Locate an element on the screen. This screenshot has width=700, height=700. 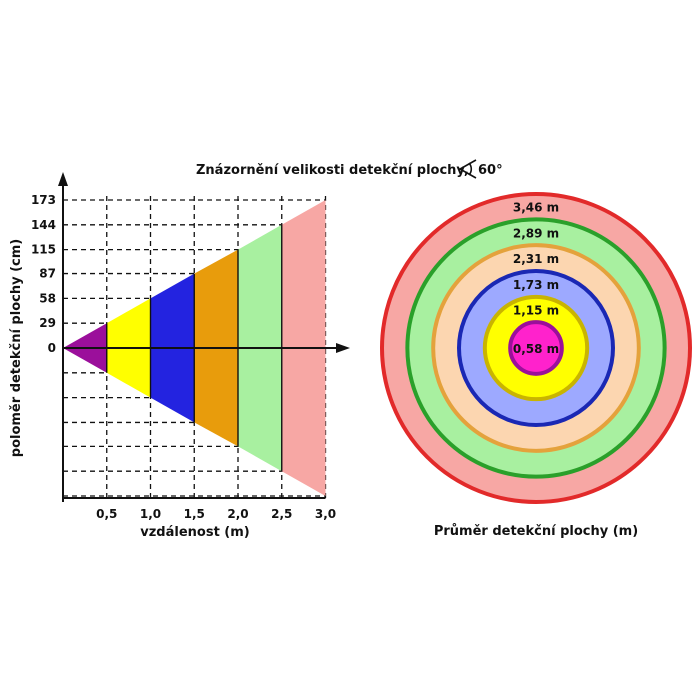
x-tick-label: 2,5 is located at coordinates (281, 514).